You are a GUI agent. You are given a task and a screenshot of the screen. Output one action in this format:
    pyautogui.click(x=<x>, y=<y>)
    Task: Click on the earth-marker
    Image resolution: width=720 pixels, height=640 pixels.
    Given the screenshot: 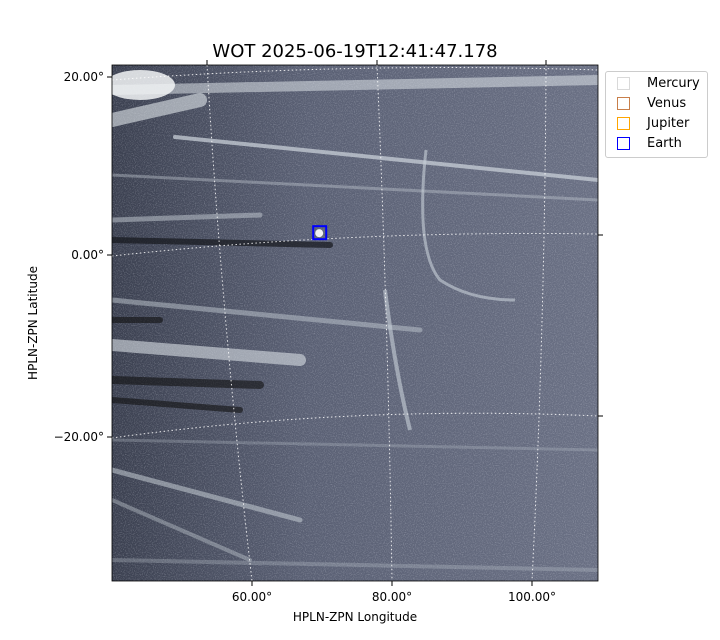 What is the action you would take?
    pyautogui.click(x=320, y=233)
    